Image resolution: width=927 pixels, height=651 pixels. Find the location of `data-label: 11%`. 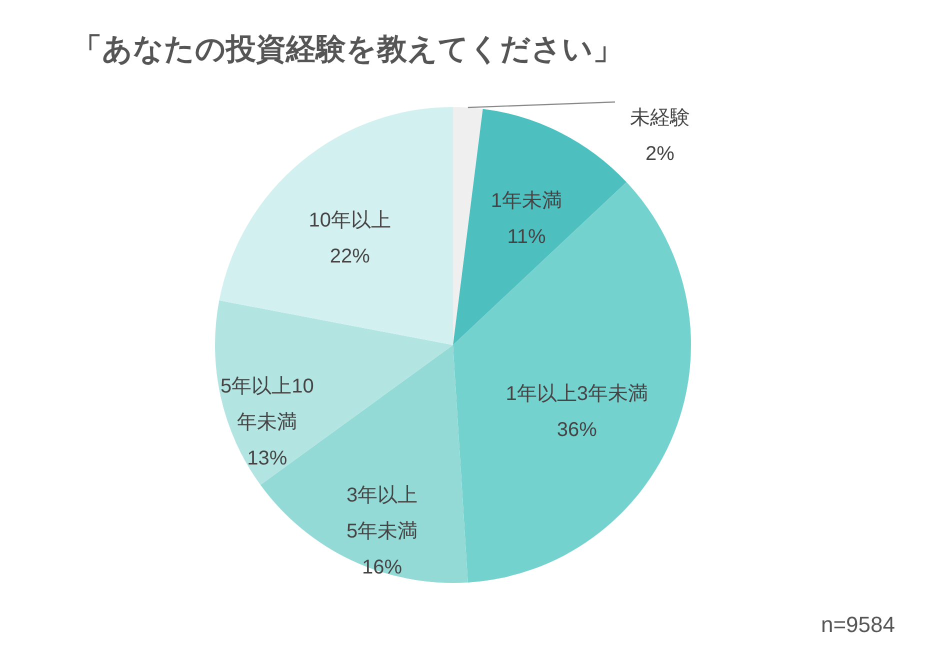

data-label: 11% is located at coordinates (526, 237).